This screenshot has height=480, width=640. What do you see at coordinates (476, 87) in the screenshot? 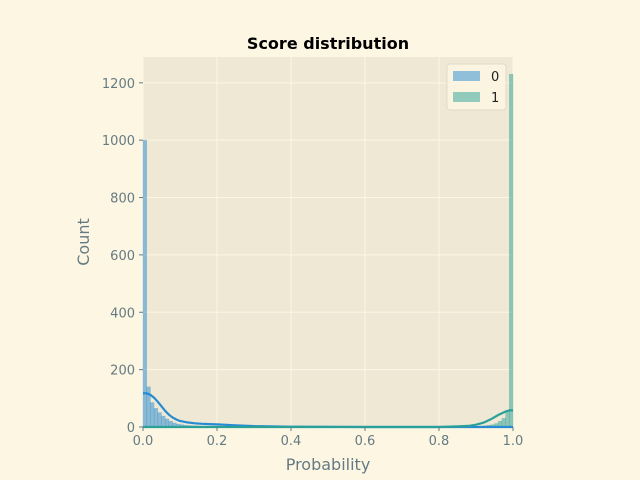
I see `legend: 0 1` at bounding box center [476, 87].